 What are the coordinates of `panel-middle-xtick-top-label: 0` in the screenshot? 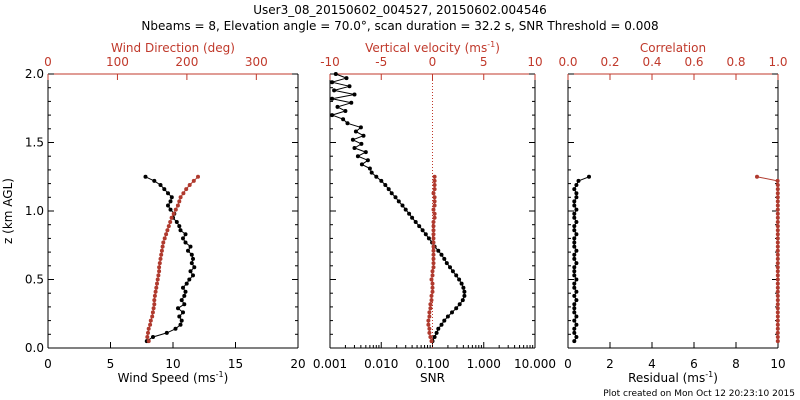 It's located at (433, 62).